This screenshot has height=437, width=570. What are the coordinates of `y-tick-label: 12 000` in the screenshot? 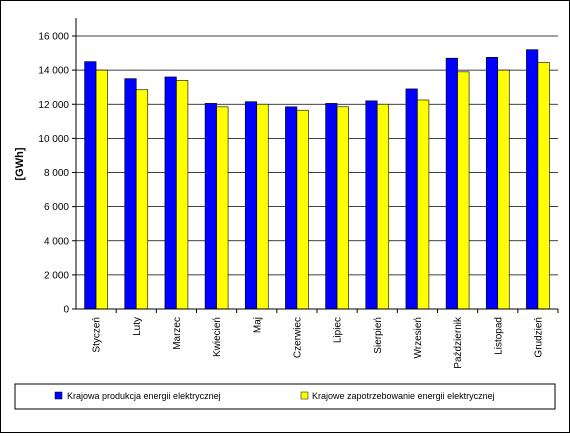 It's located at (53, 105).